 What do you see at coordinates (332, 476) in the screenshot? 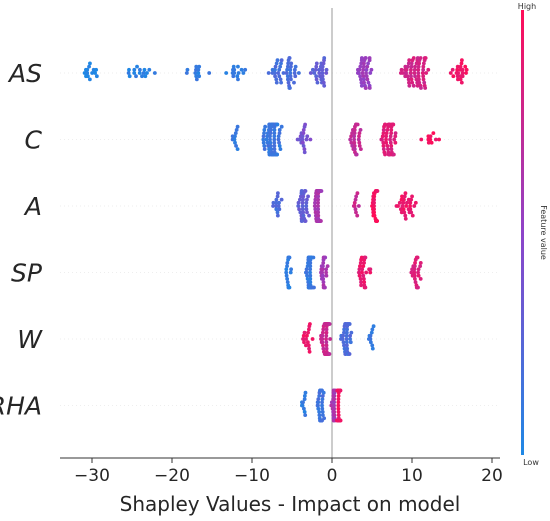
I see `x-tick-label: 0` at bounding box center [332, 476].